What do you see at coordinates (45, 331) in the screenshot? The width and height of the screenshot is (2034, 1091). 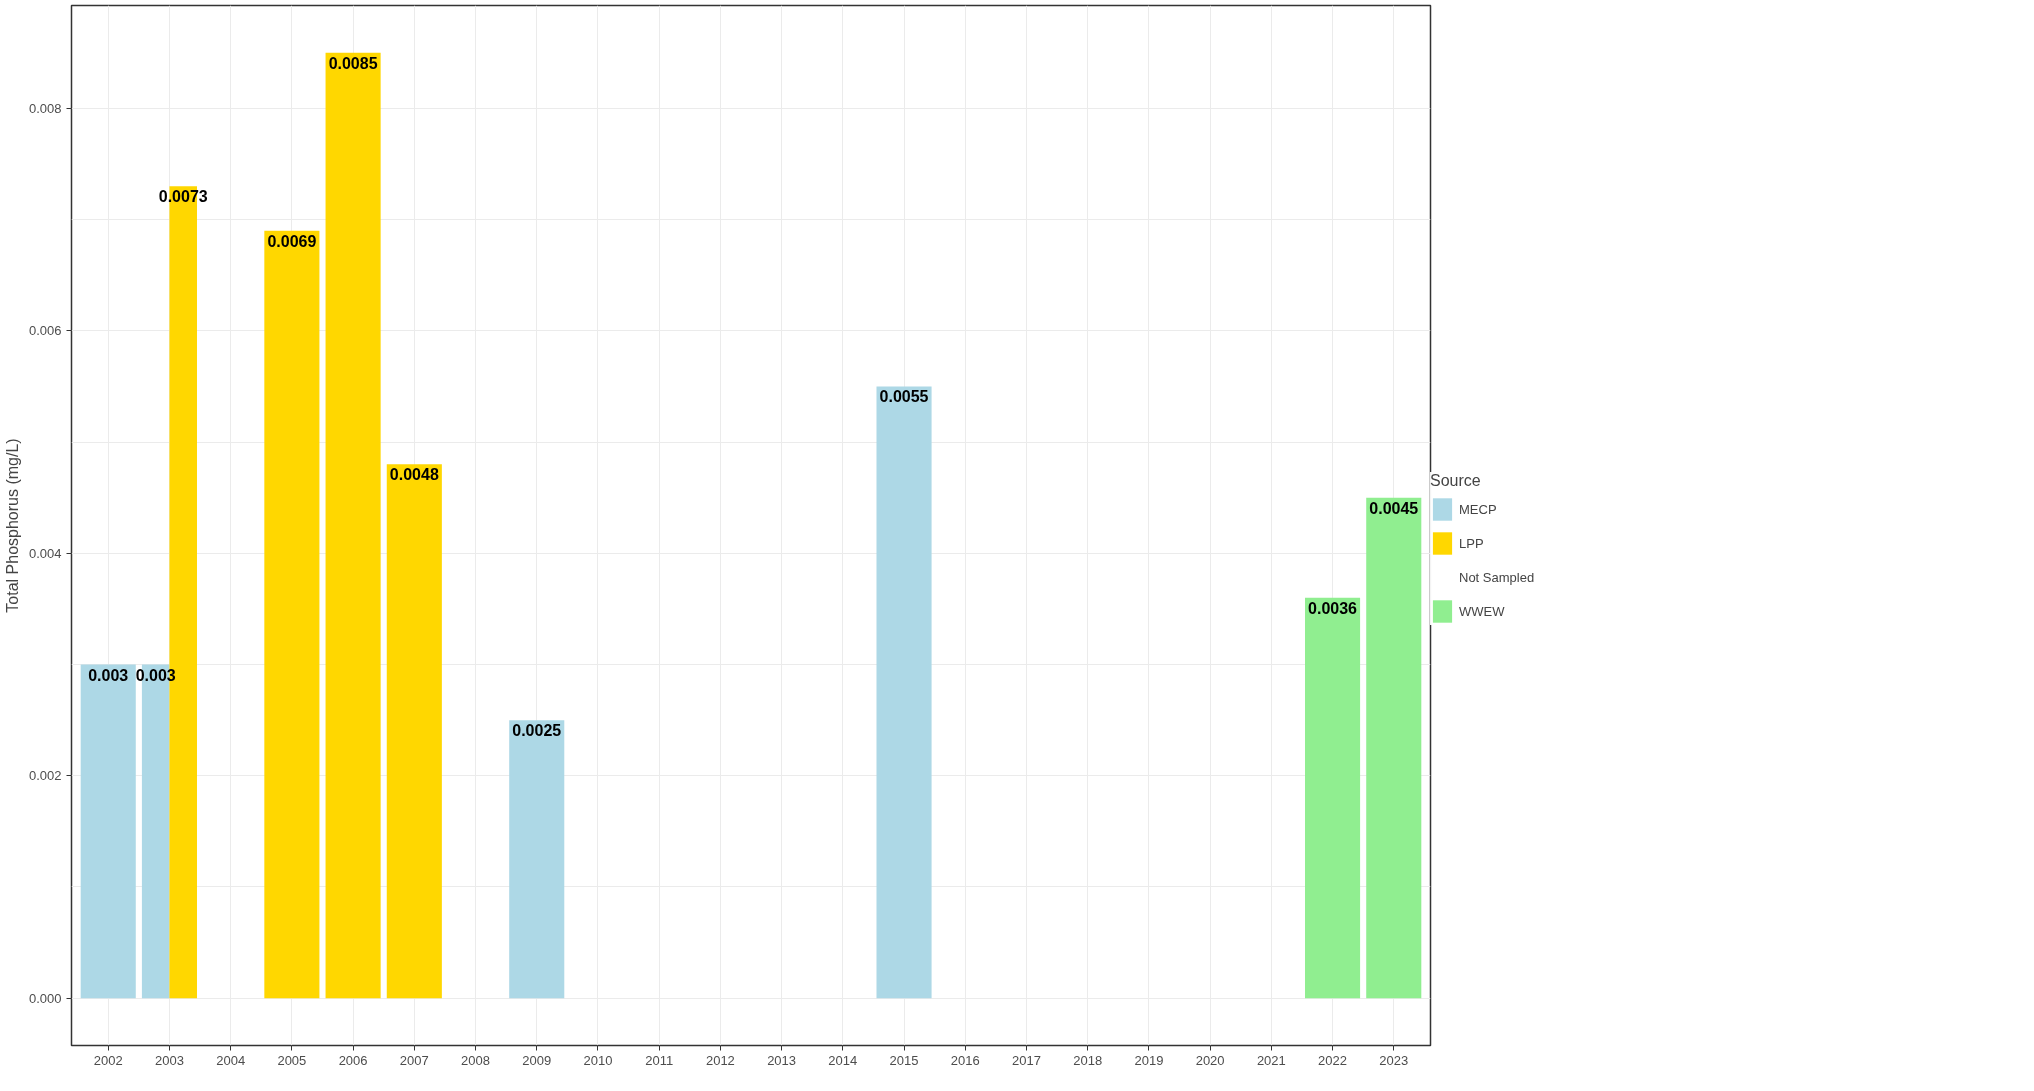 I see `y-tick-label: 0.006` at bounding box center [45, 331].